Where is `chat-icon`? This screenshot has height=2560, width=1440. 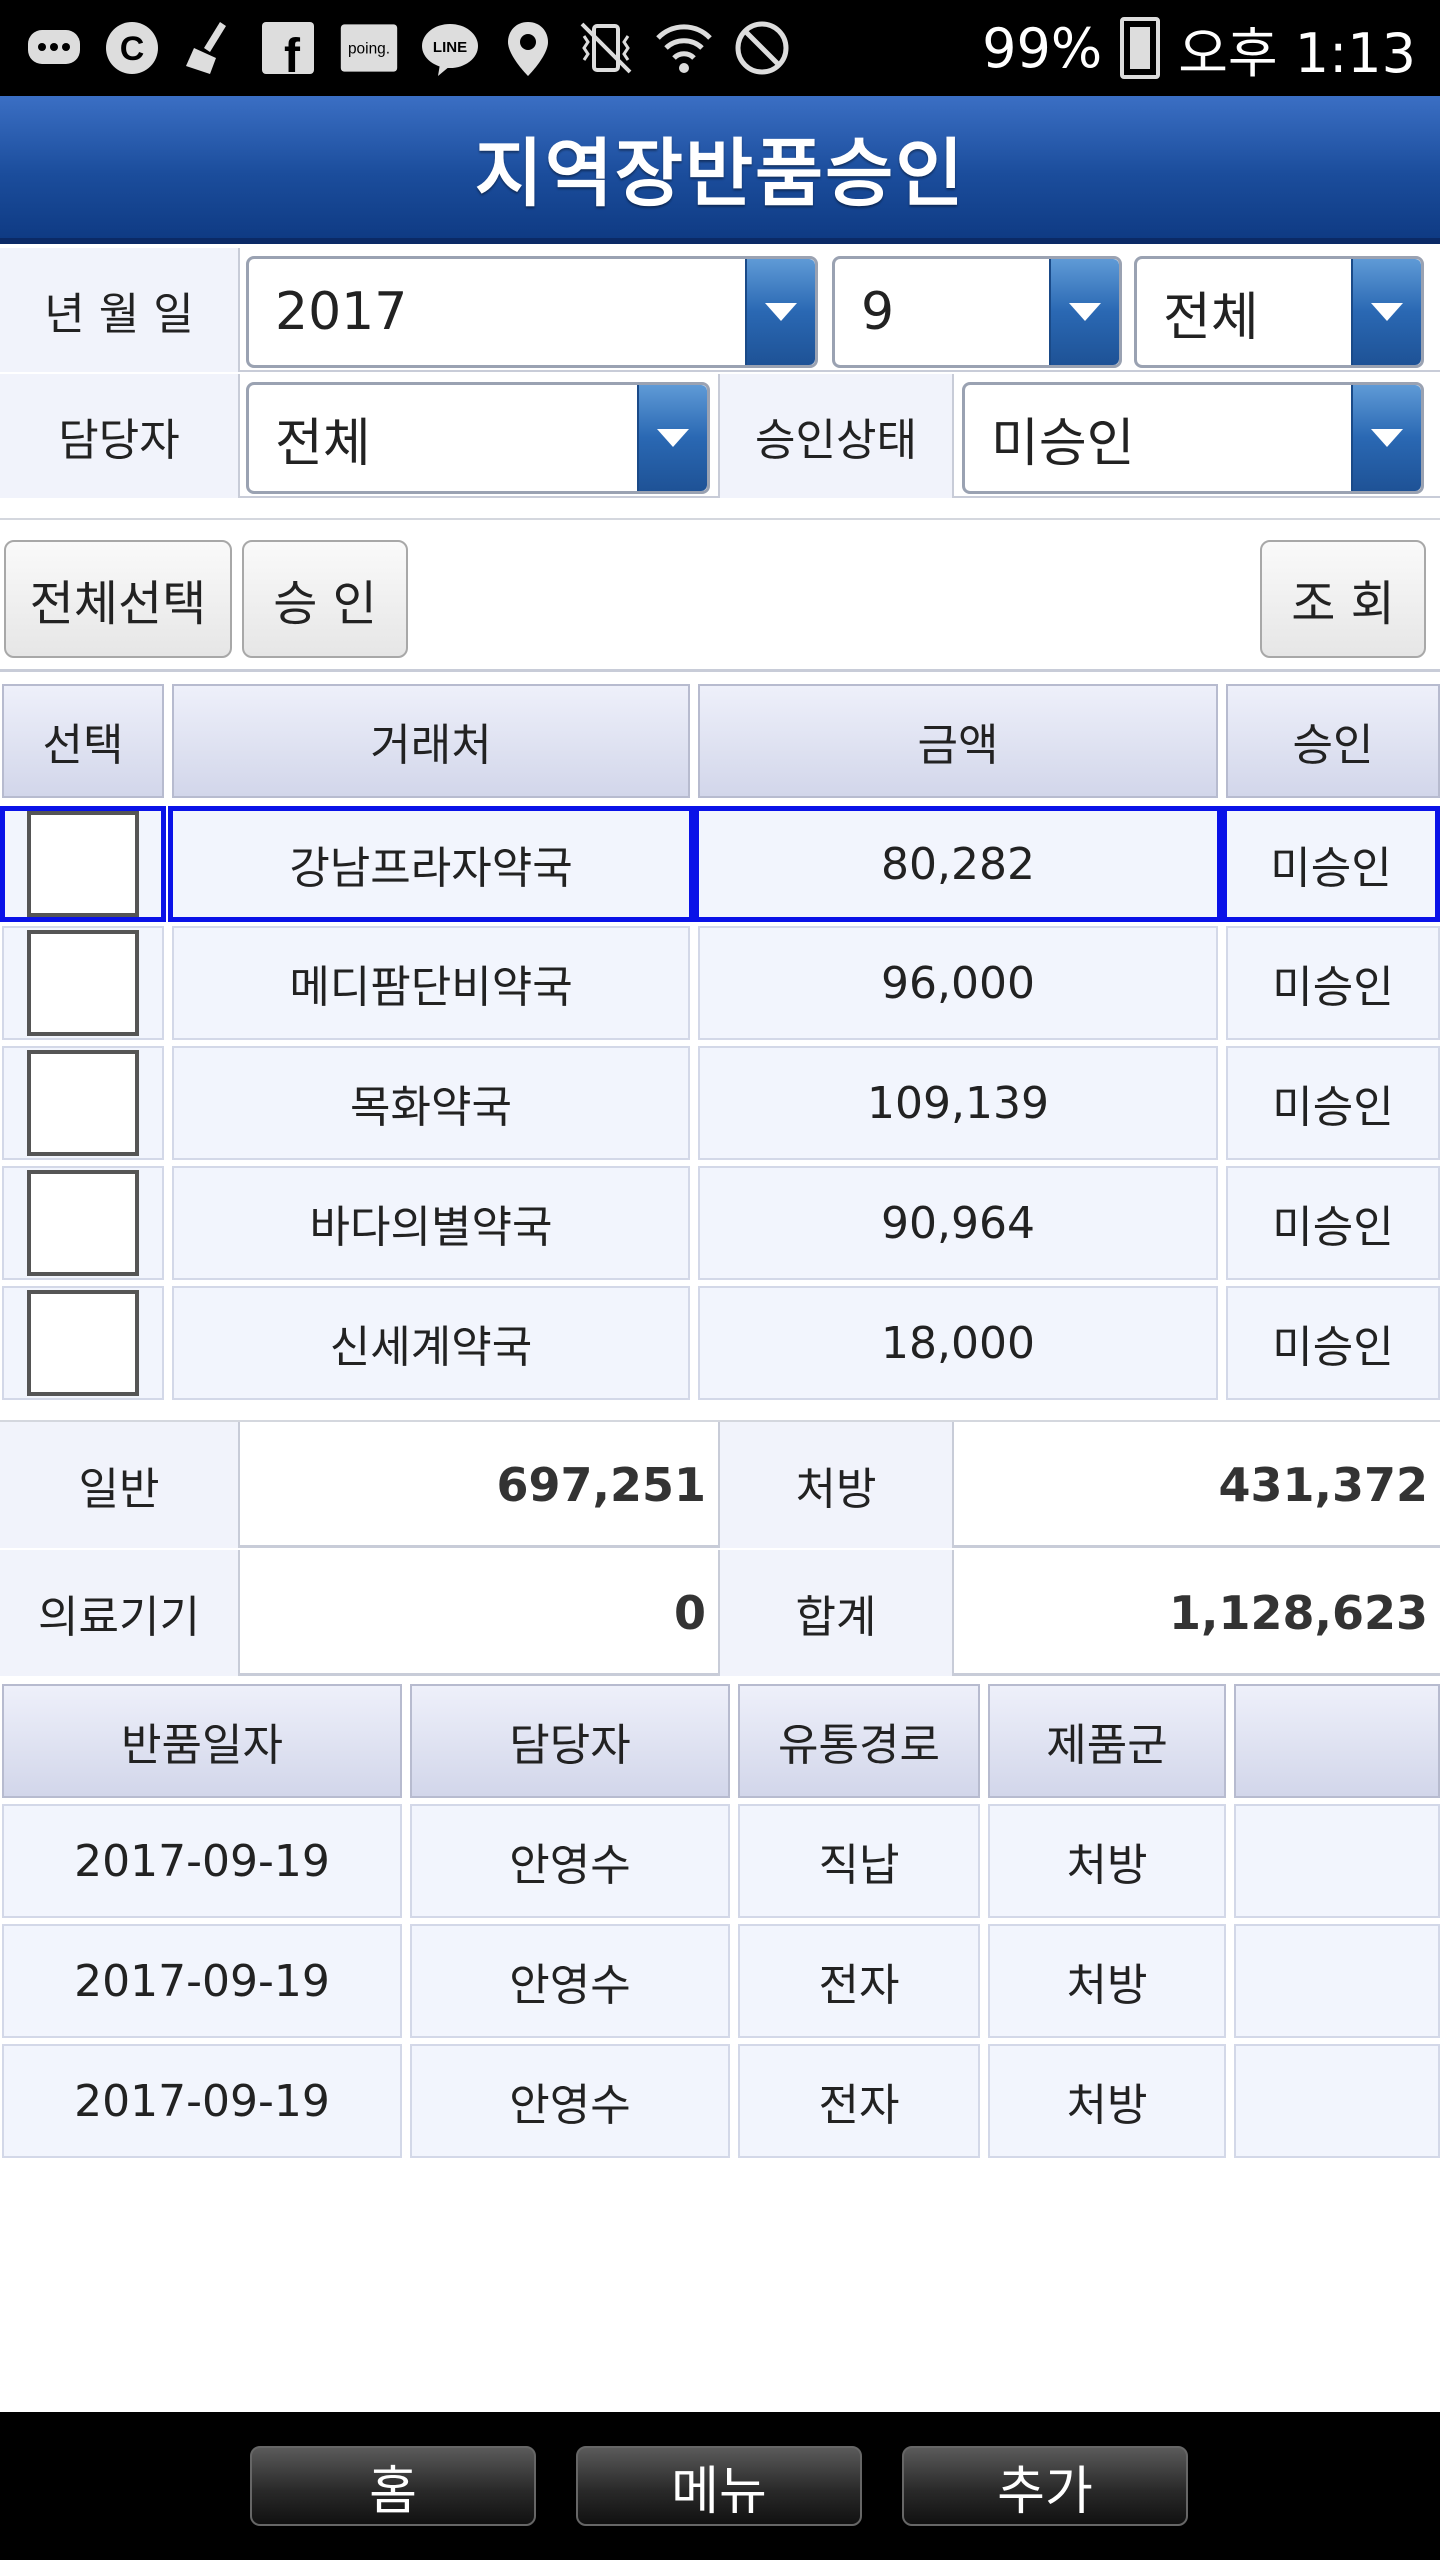
chat-icon is located at coordinates (54, 48).